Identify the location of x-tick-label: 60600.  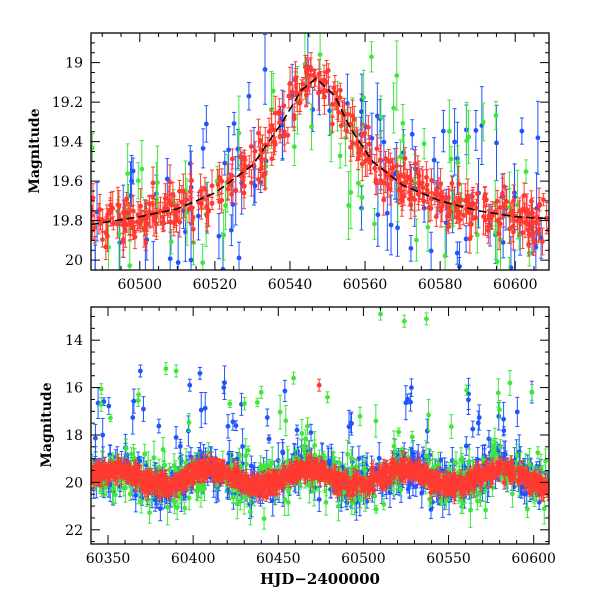
(515, 285).